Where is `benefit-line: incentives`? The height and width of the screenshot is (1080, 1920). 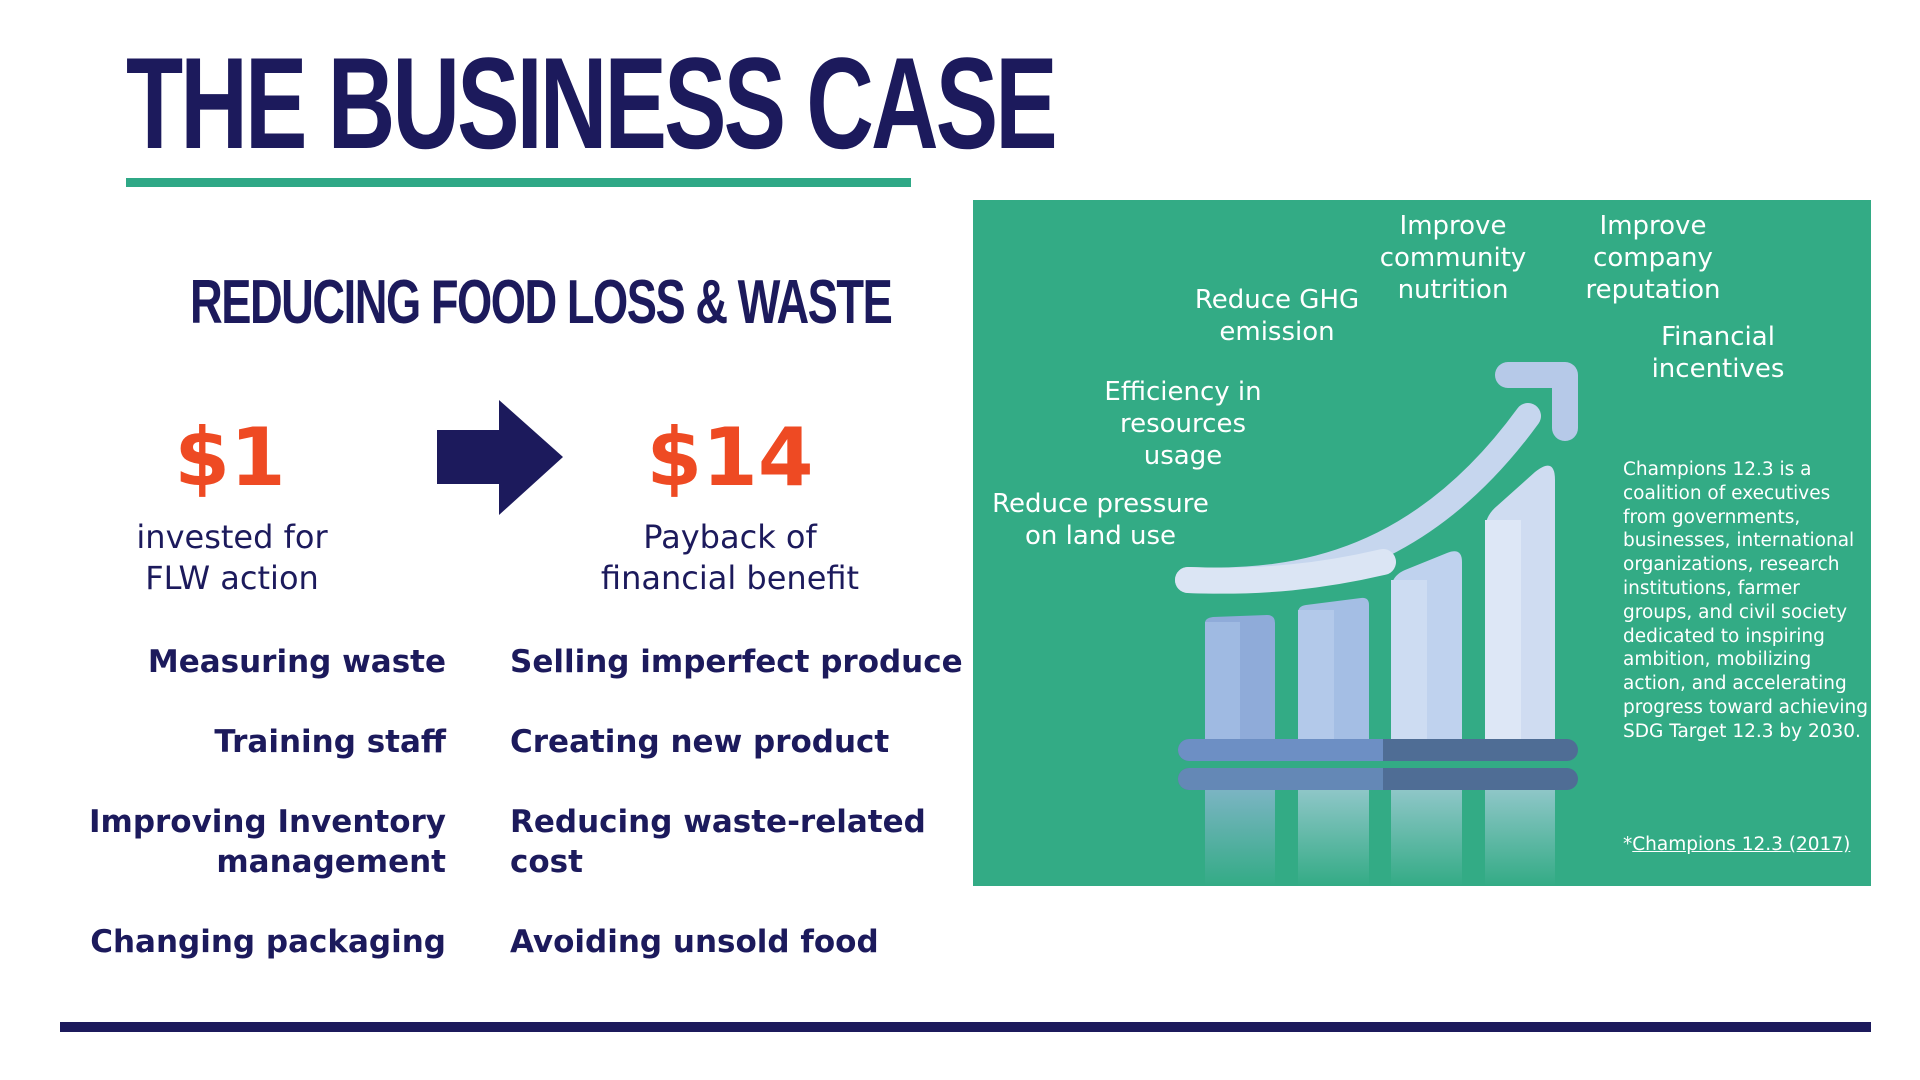 benefit-line: incentives is located at coordinates (1718, 369).